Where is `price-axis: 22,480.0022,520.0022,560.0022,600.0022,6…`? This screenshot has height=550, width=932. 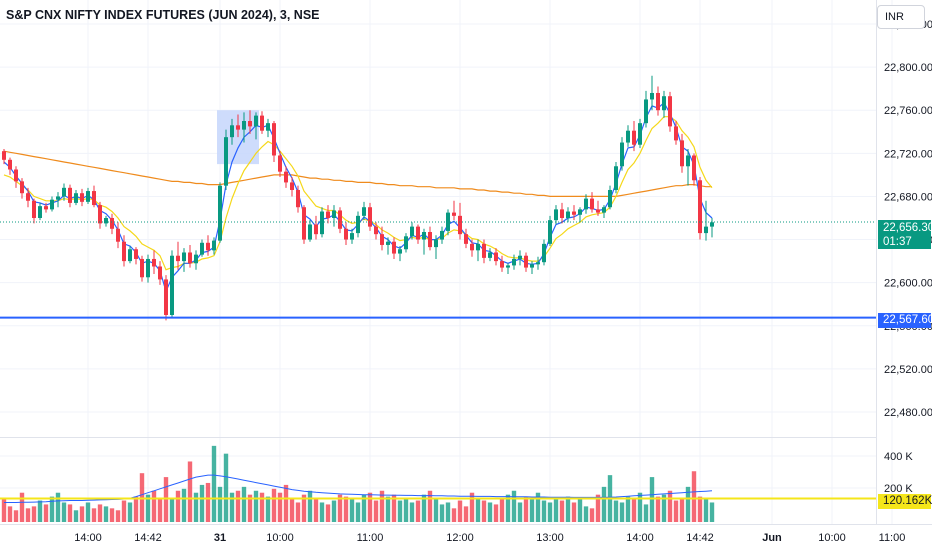
price-axis: 22,480.0022,520.0022,560.0022,600.0022,6… is located at coordinates (908, 257).